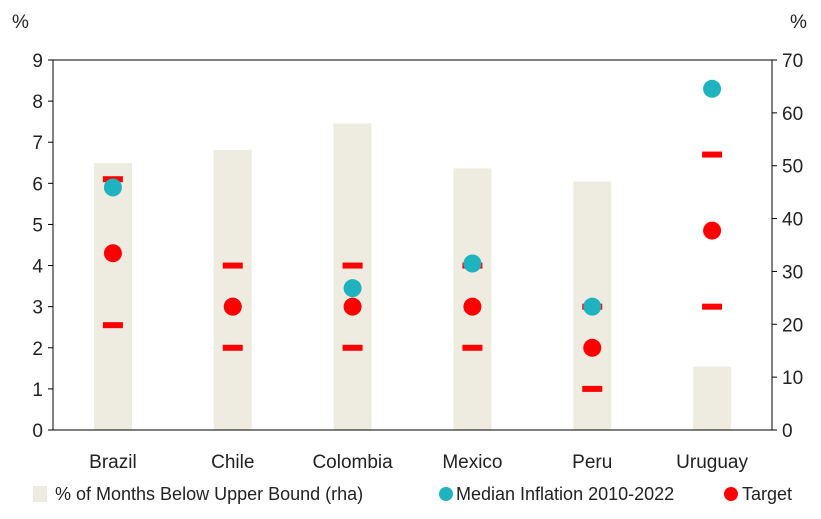  Describe the element at coordinates (731, 494) in the screenshot. I see `legend-swatch-target` at that location.